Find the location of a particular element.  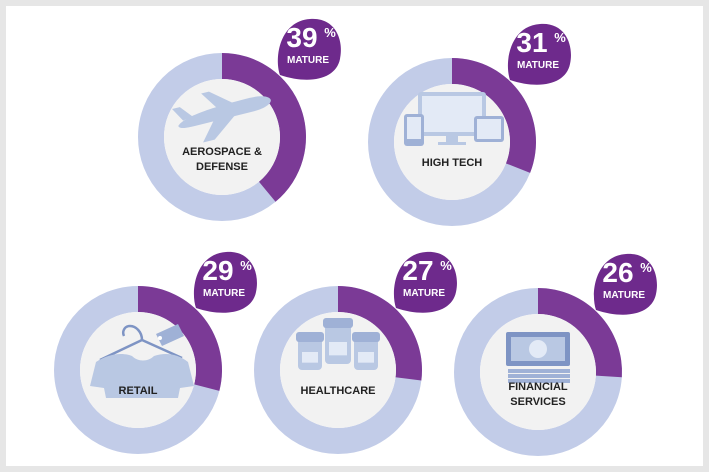

devices-icon is located at coordinates (454, 119).